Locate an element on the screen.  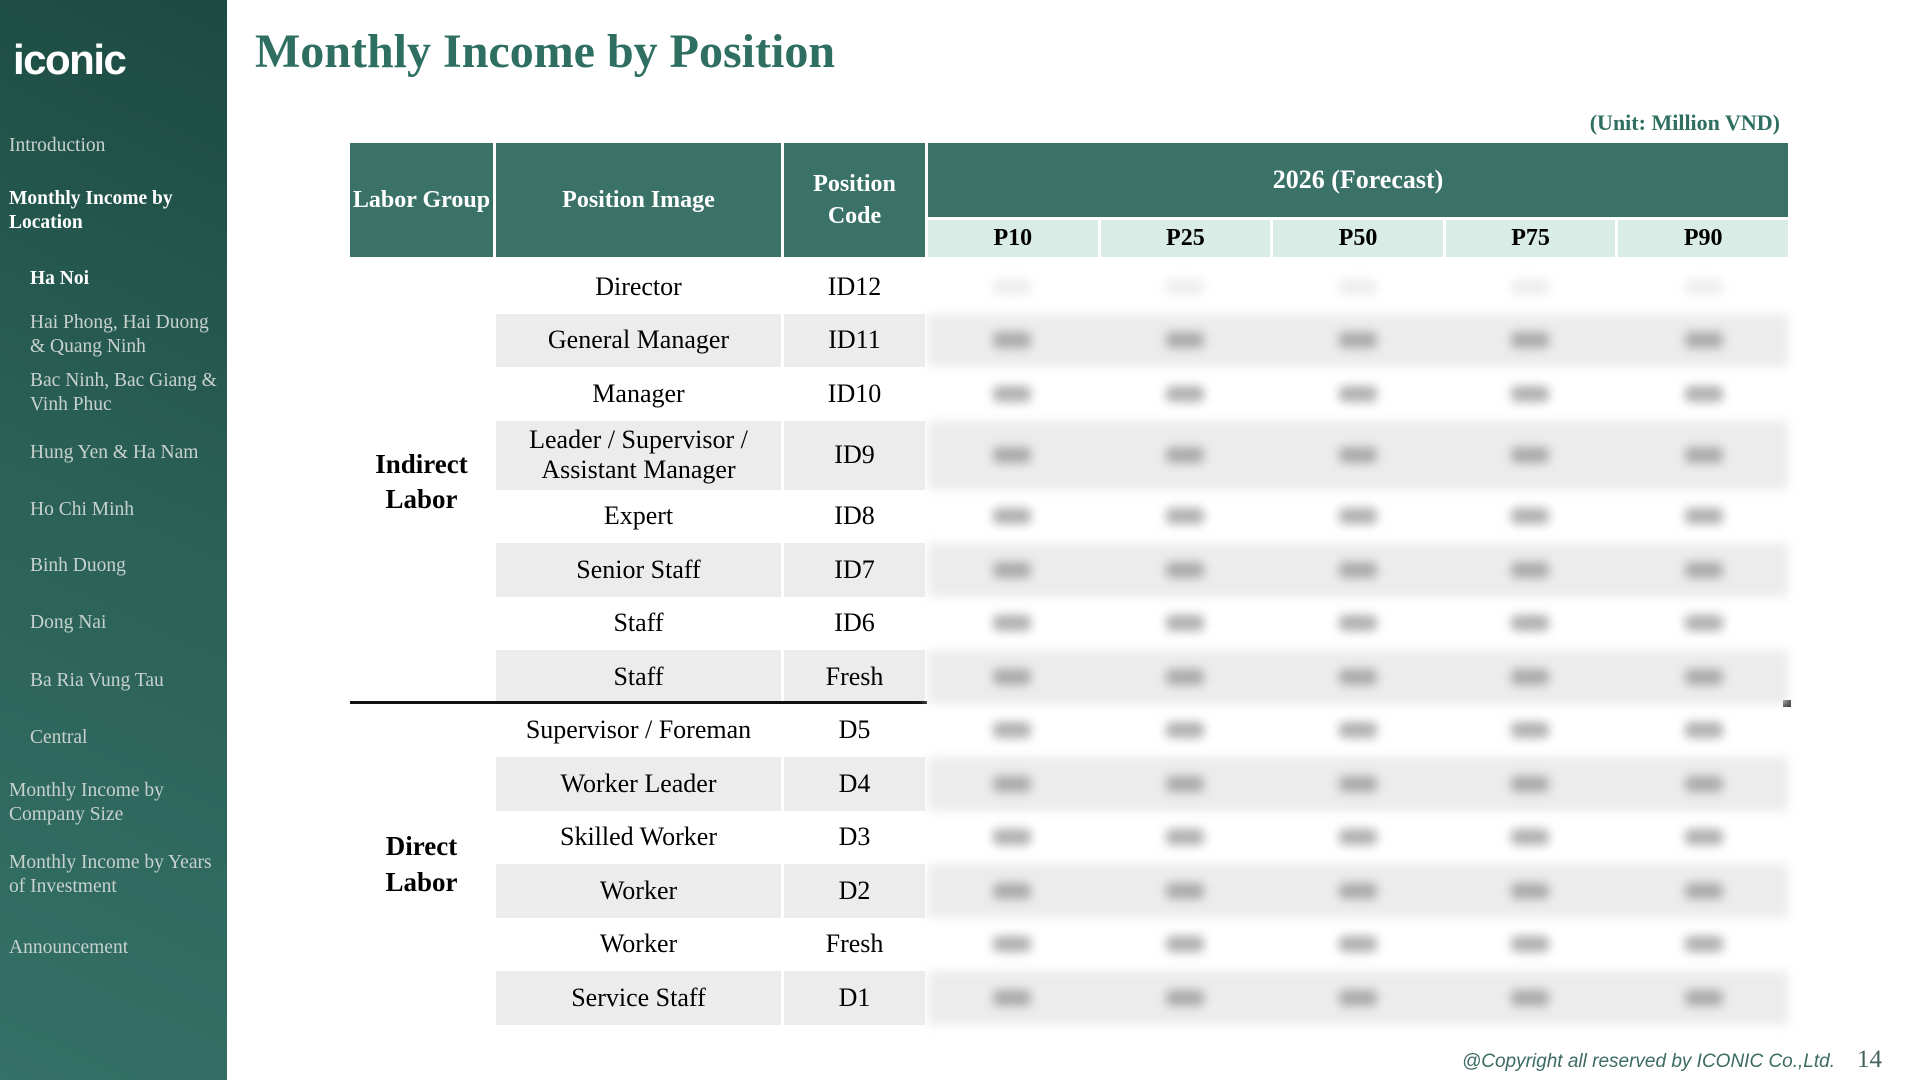
sidebar-item-announcement: Announcement is located at coordinates (69, 947).